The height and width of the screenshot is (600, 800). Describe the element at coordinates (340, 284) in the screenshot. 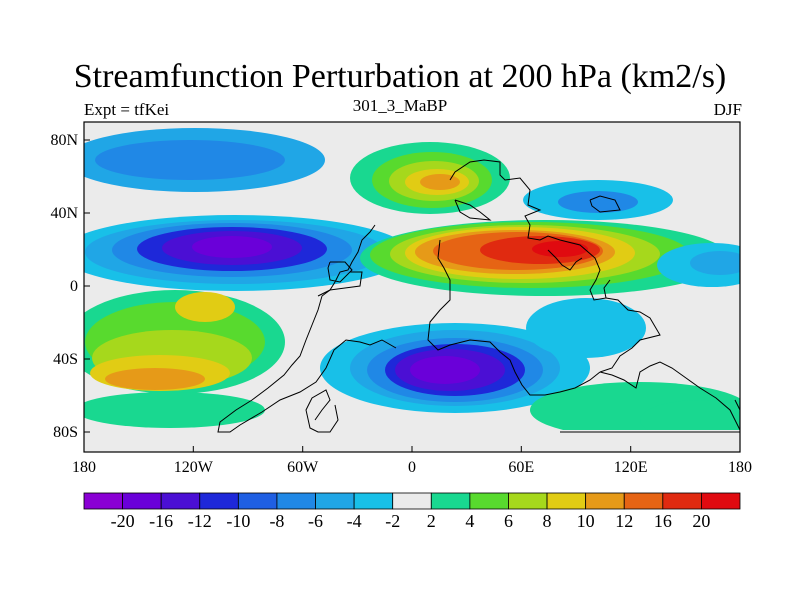

I see `coastline-central-america` at that location.